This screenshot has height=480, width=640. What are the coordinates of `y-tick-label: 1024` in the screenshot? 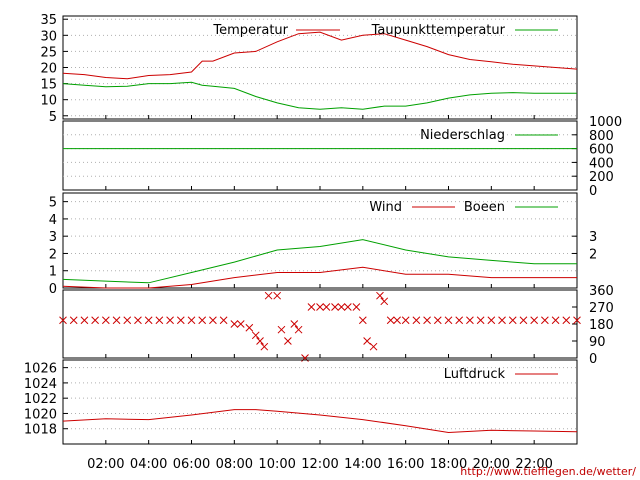 It's located at (40, 384).